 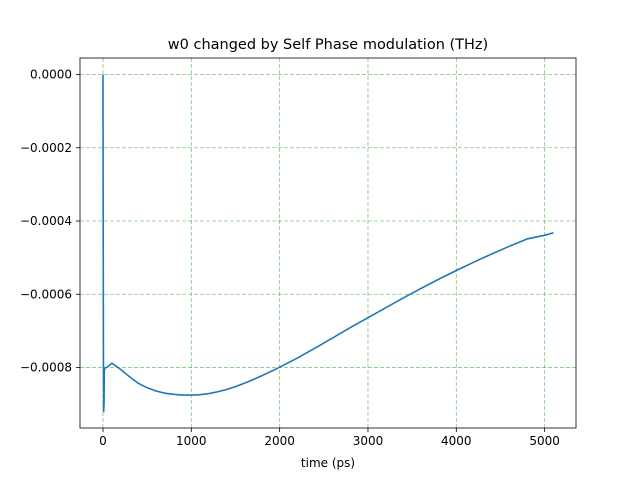 What do you see at coordinates (103, 441) in the screenshot?
I see `x-tick-label: 0` at bounding box center [103, 441].